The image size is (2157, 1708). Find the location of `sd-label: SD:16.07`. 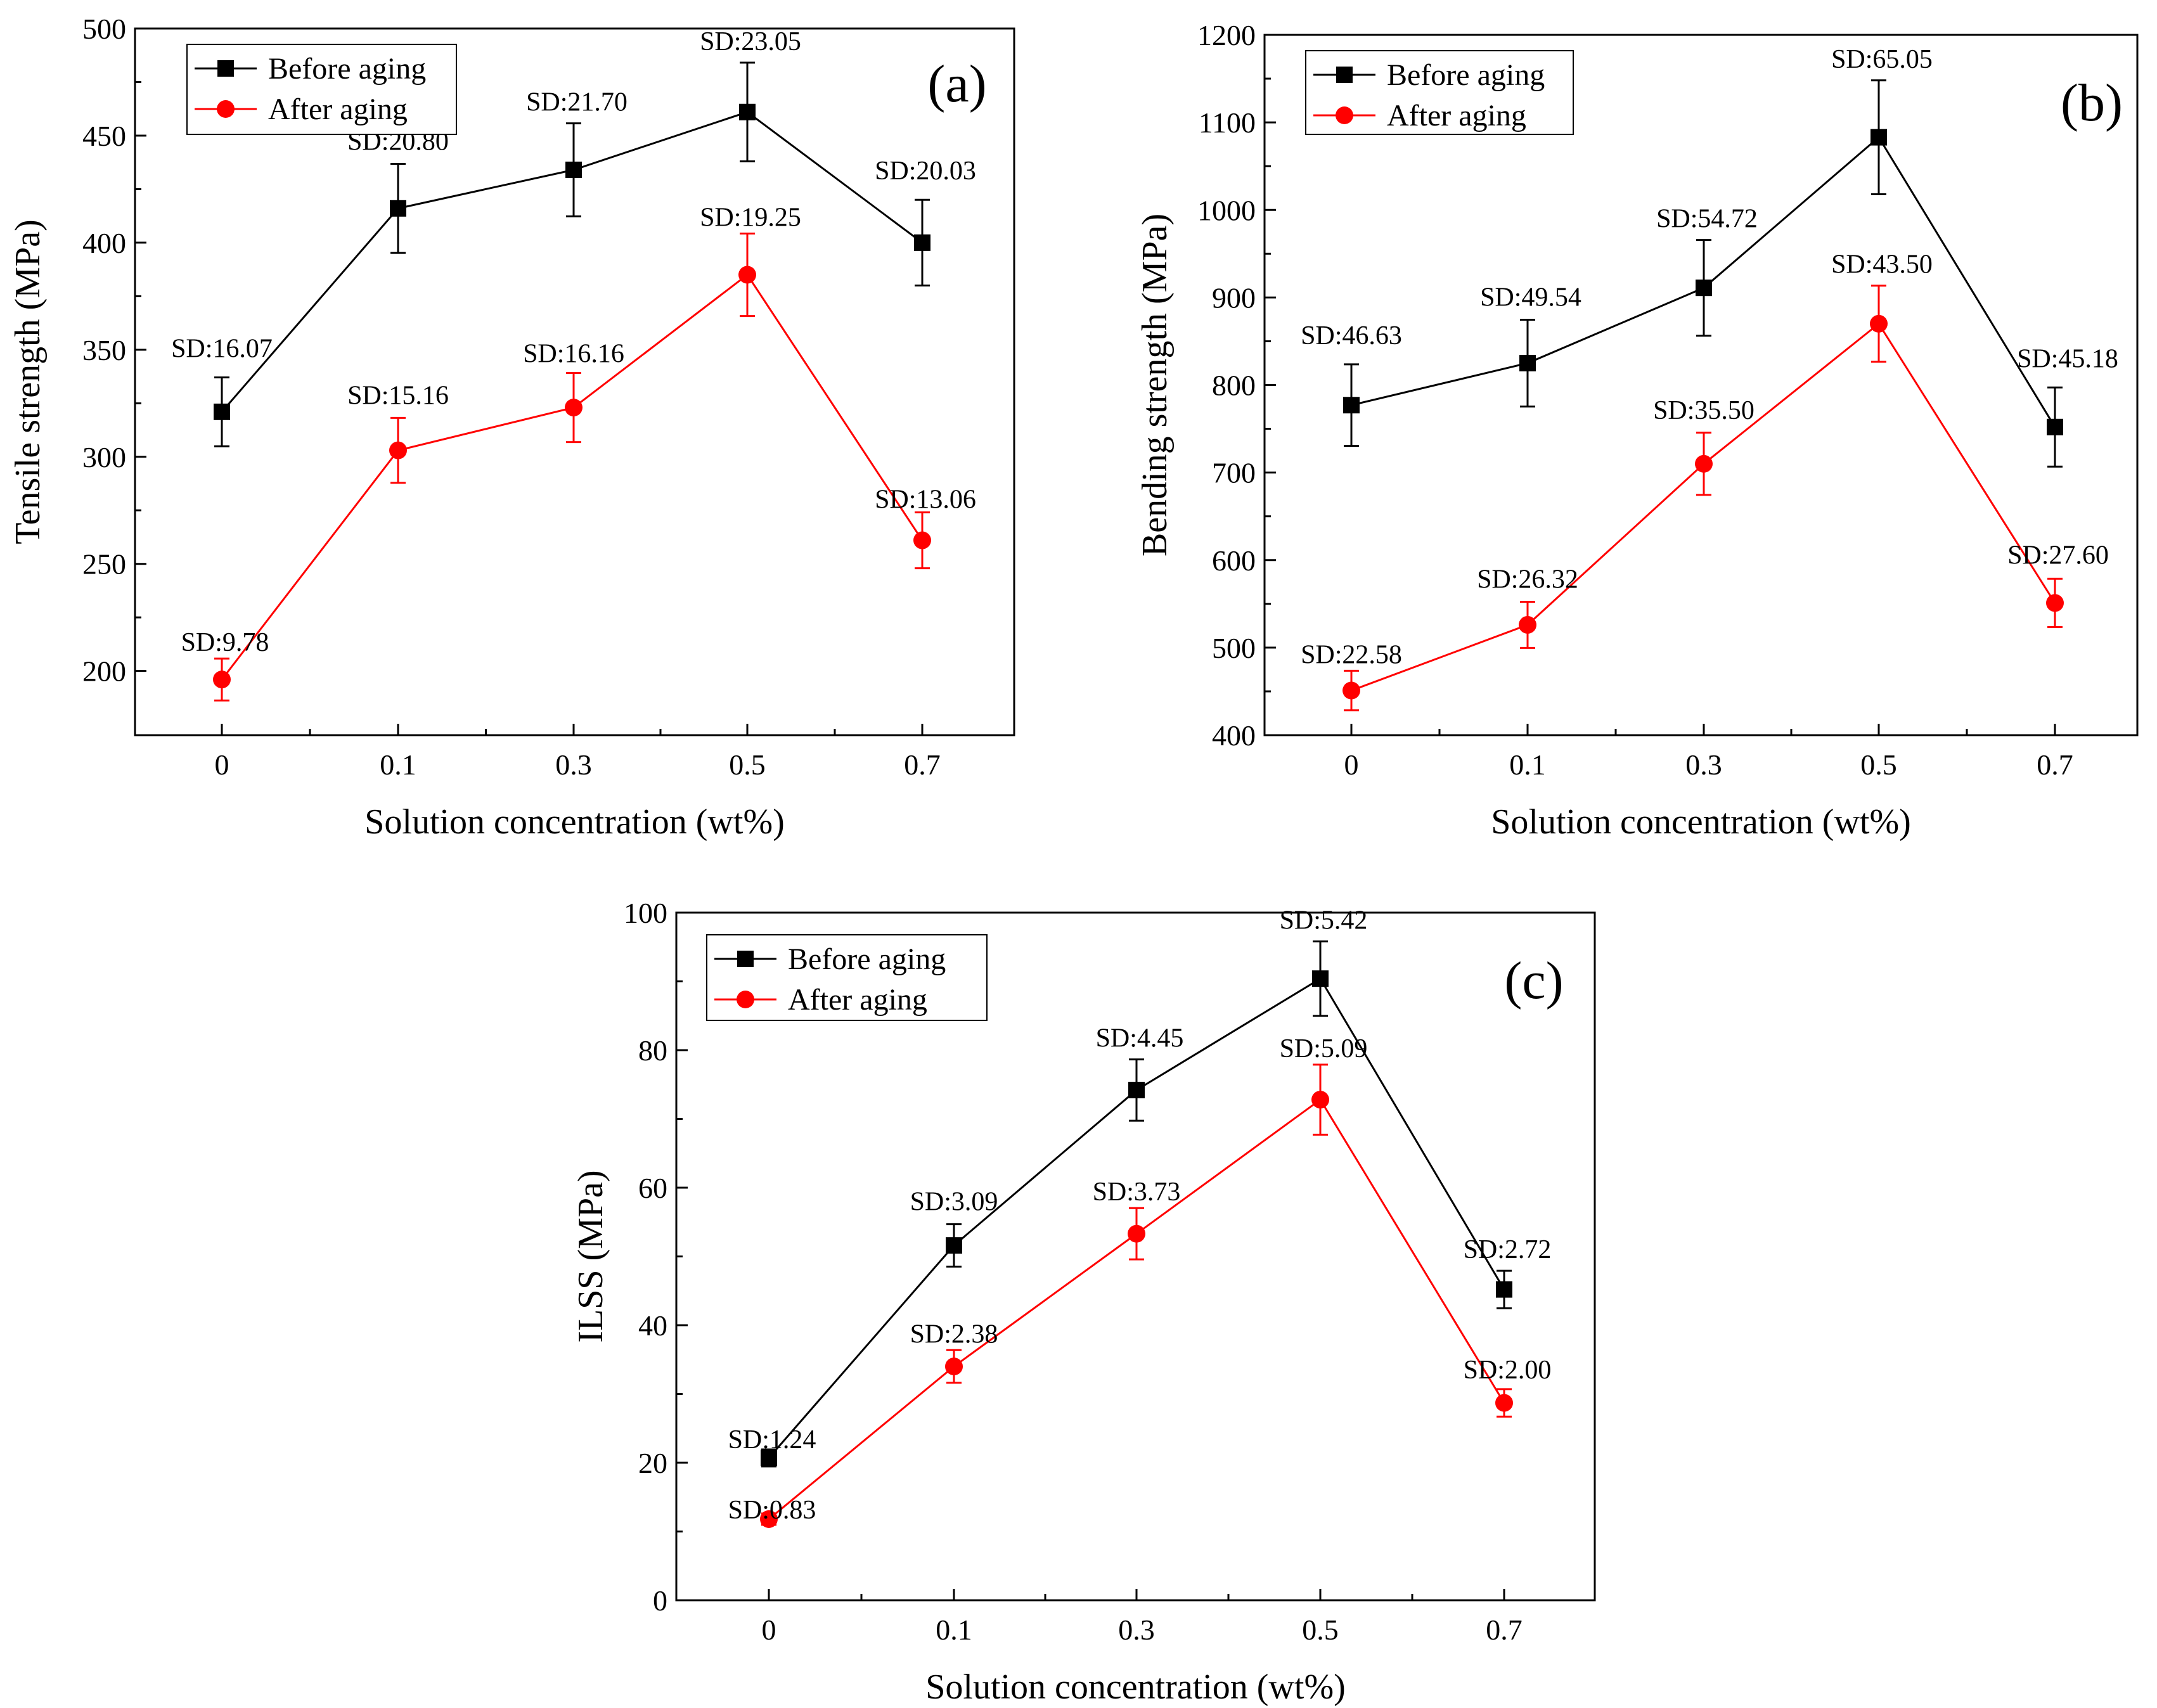

sd-label: SD:16.07 is located at coordinates (222, 349).